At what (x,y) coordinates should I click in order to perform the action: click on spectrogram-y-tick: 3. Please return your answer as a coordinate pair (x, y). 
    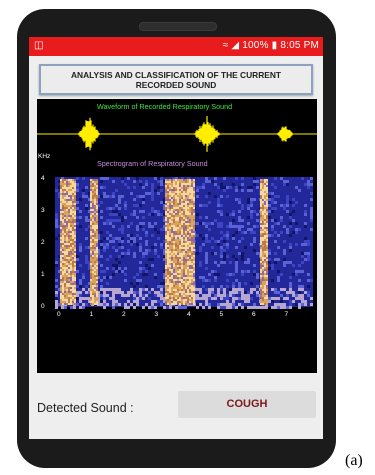
    Looking at the image, I should click on (43, 210).